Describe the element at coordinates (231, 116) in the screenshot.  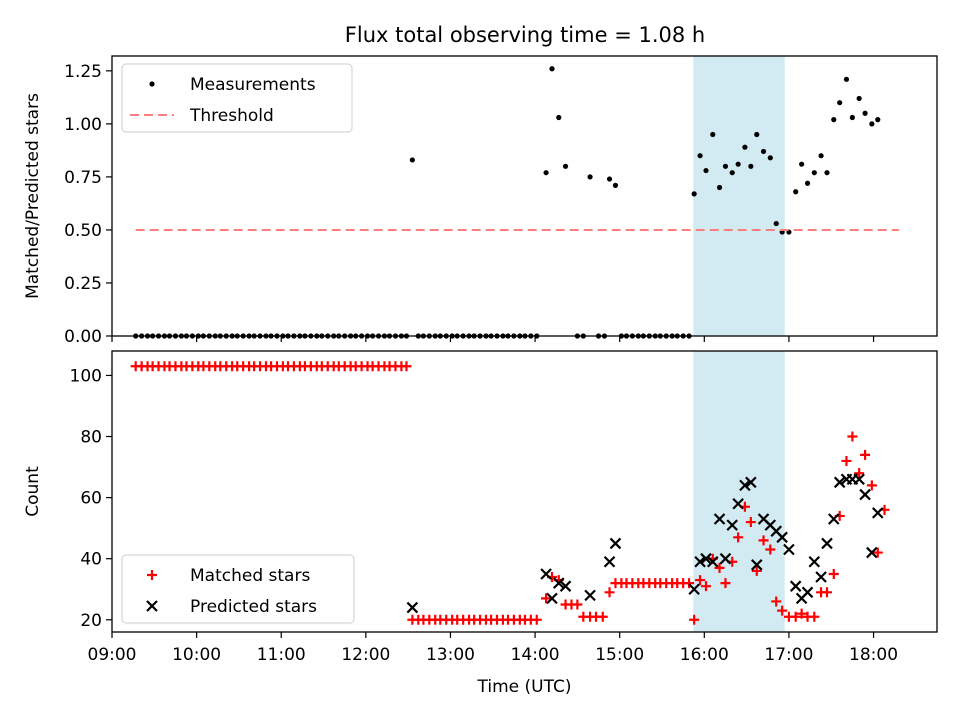
I see `legend-label: Threshold` at that location.